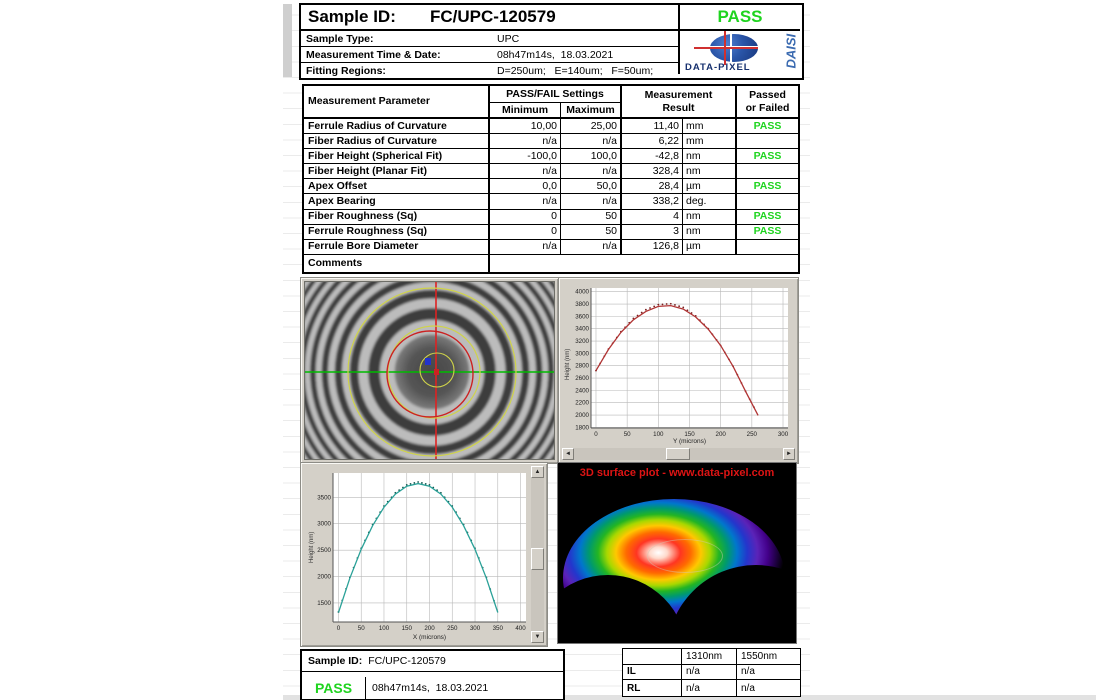  What do you see at coordinates (652, 202) in the screenshot?
I see `result-value-cell: 338,2` at bounding box center [652, 202].